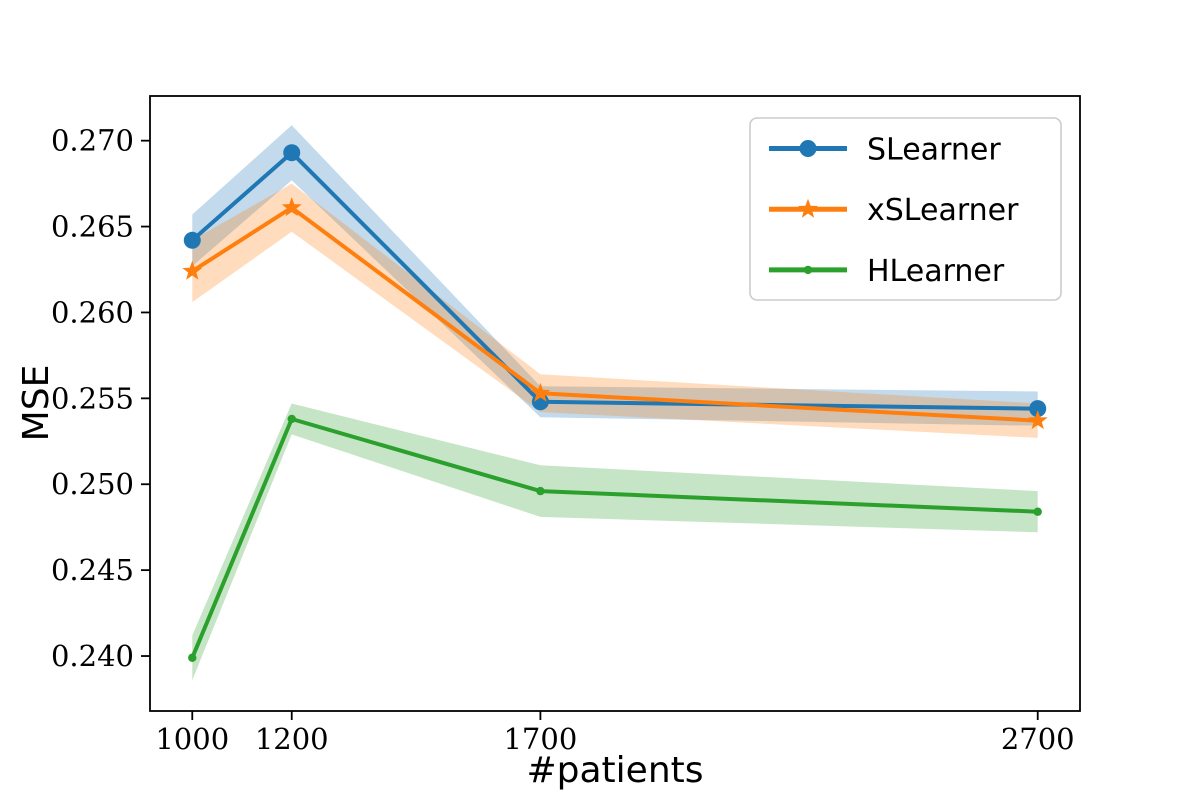 This screenshot has width=1200, height=800. What do you see at coordinates (808, 208) in the screenshot?
I see `legend-marker-xslearner` at bounding box center [808, 208].